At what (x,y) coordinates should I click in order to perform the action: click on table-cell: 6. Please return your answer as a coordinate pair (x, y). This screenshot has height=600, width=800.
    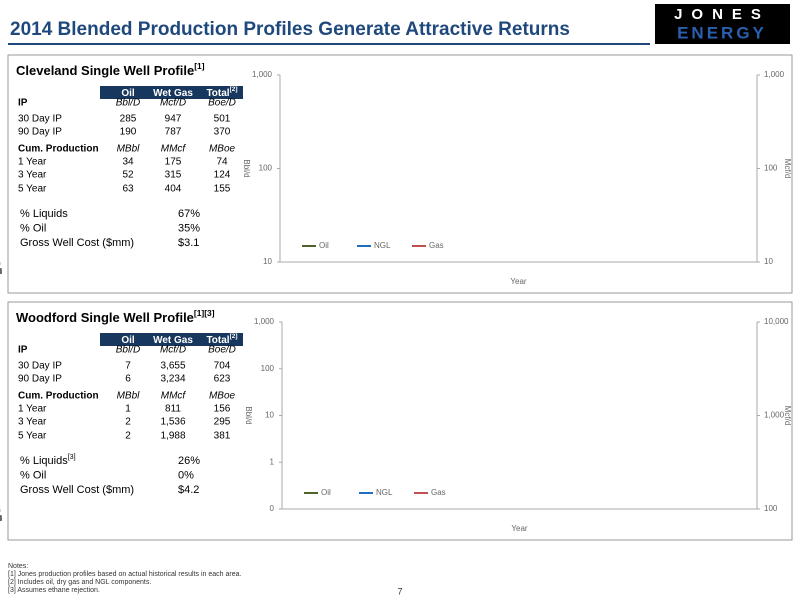
    Looking at the image, I should click on (128, 379).